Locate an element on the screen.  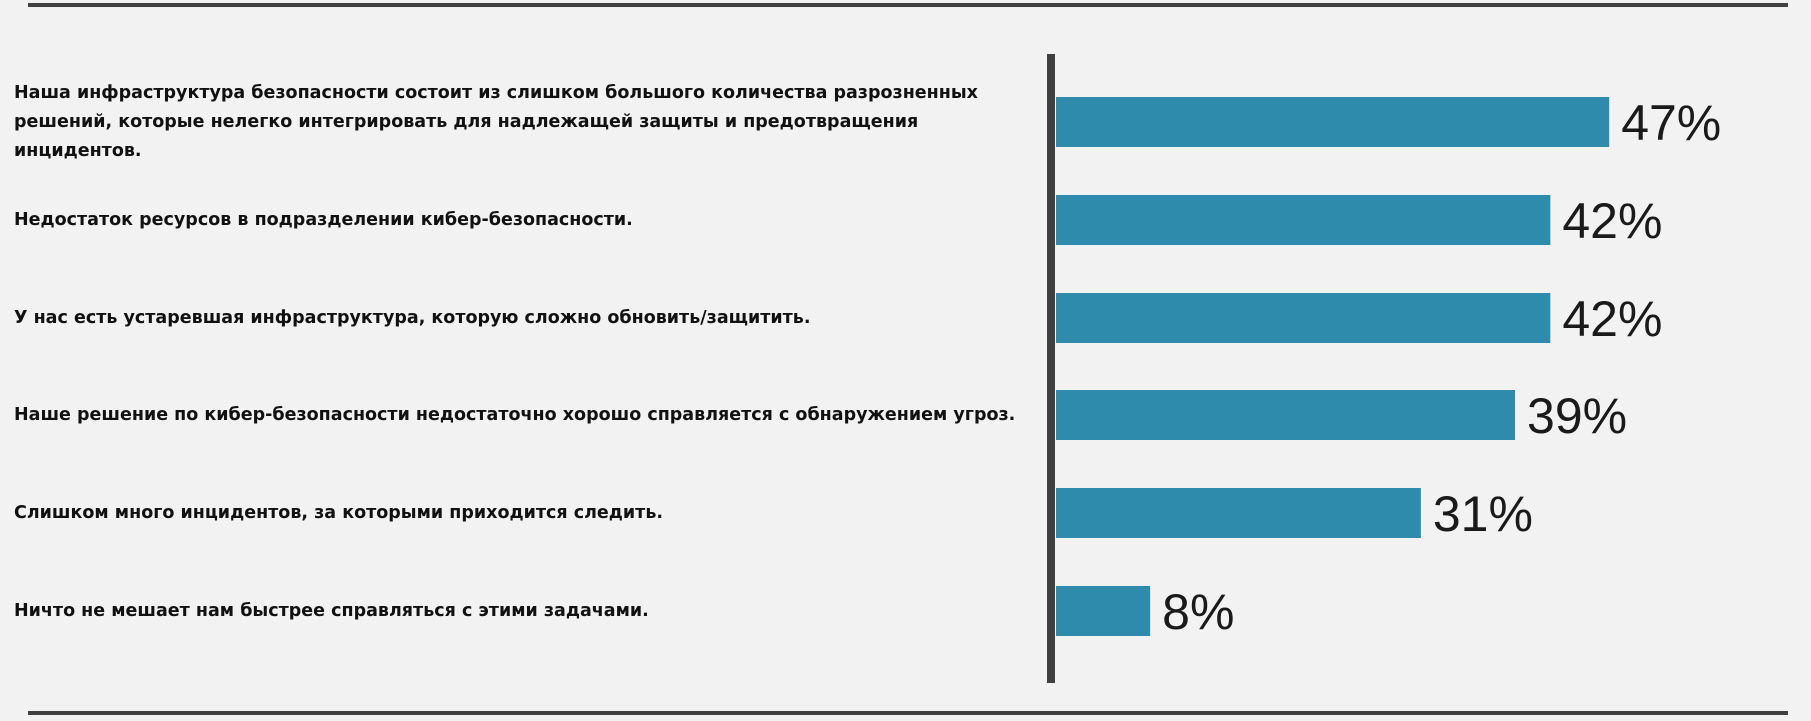
bottom-divider is located at coordinates (908, 713).